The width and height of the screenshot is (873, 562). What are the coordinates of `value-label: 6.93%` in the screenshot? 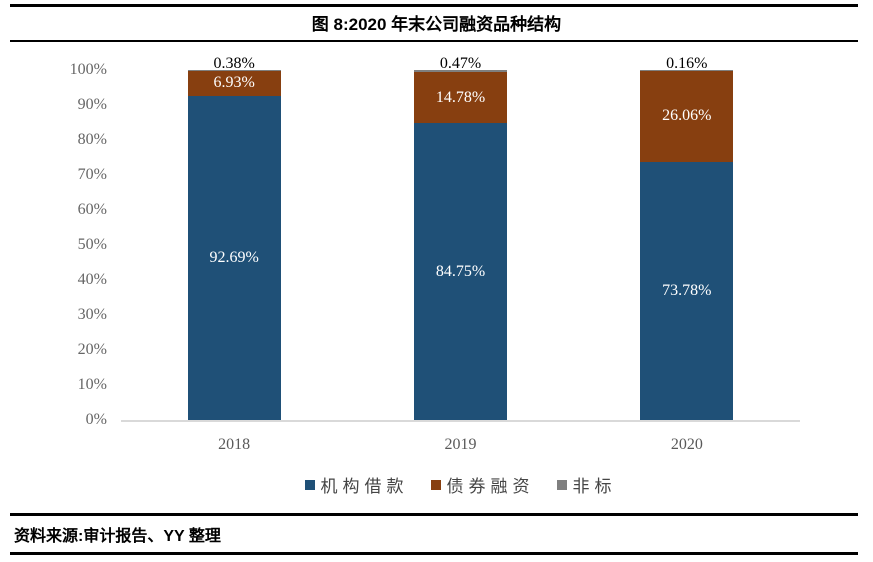 It's located at (234, 83).